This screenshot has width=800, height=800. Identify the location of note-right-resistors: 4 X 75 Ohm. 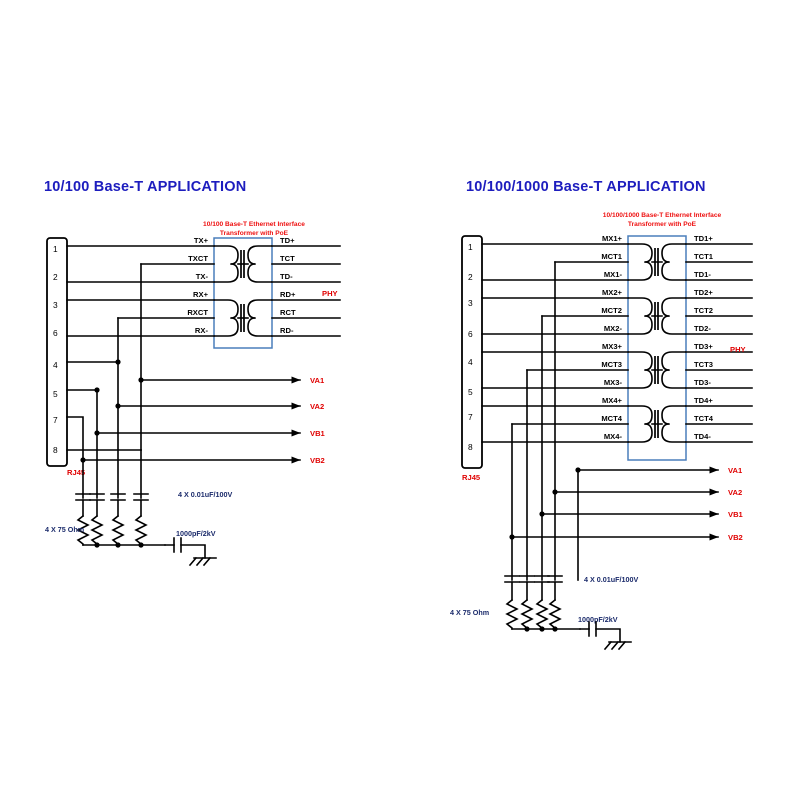
(469, 612).